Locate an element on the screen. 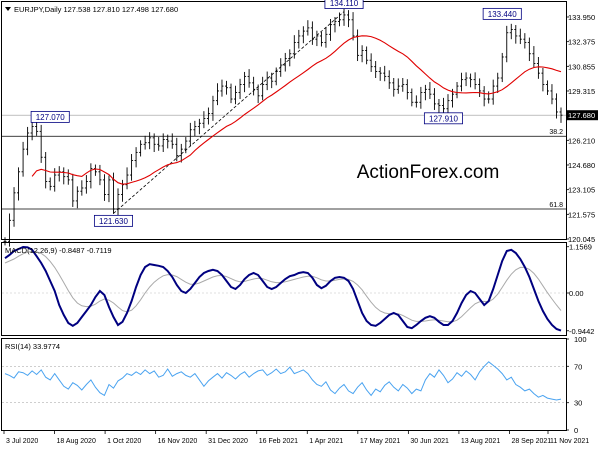 The height and width of the screenshot is (455, 600). x-axis-label: 1 Apr 2021 is located at coordinates (326, 441).